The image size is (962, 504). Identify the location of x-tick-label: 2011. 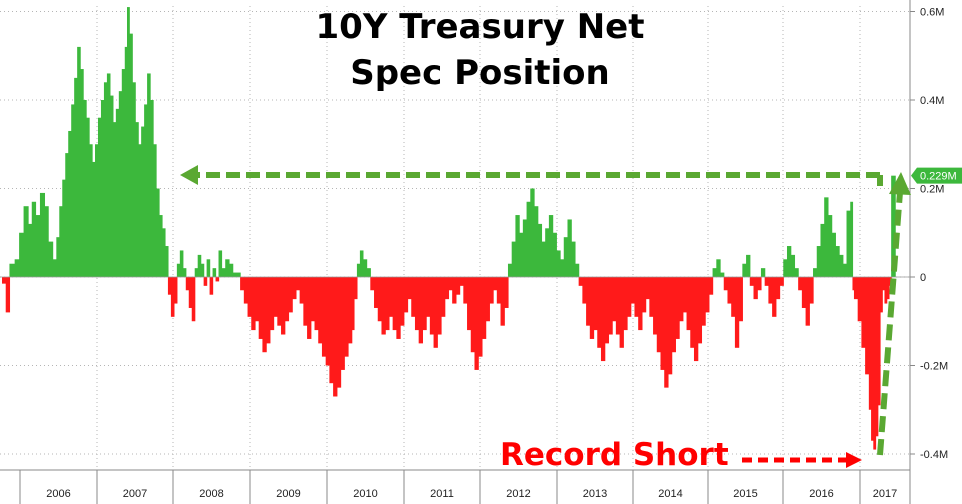
(442, 494).